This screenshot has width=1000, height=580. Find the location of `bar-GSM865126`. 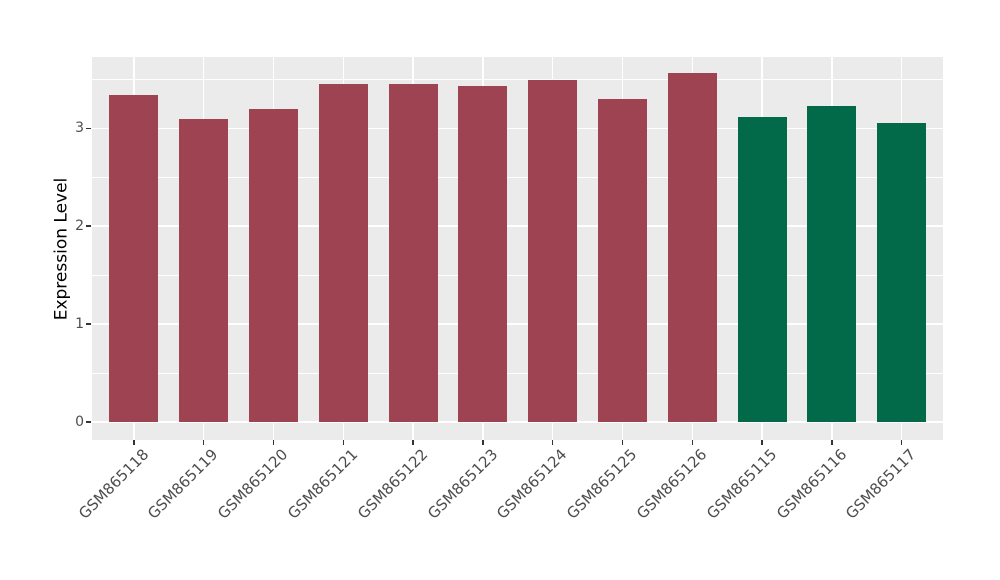

bar-GSM865126 is located at coordinates (692, 247).